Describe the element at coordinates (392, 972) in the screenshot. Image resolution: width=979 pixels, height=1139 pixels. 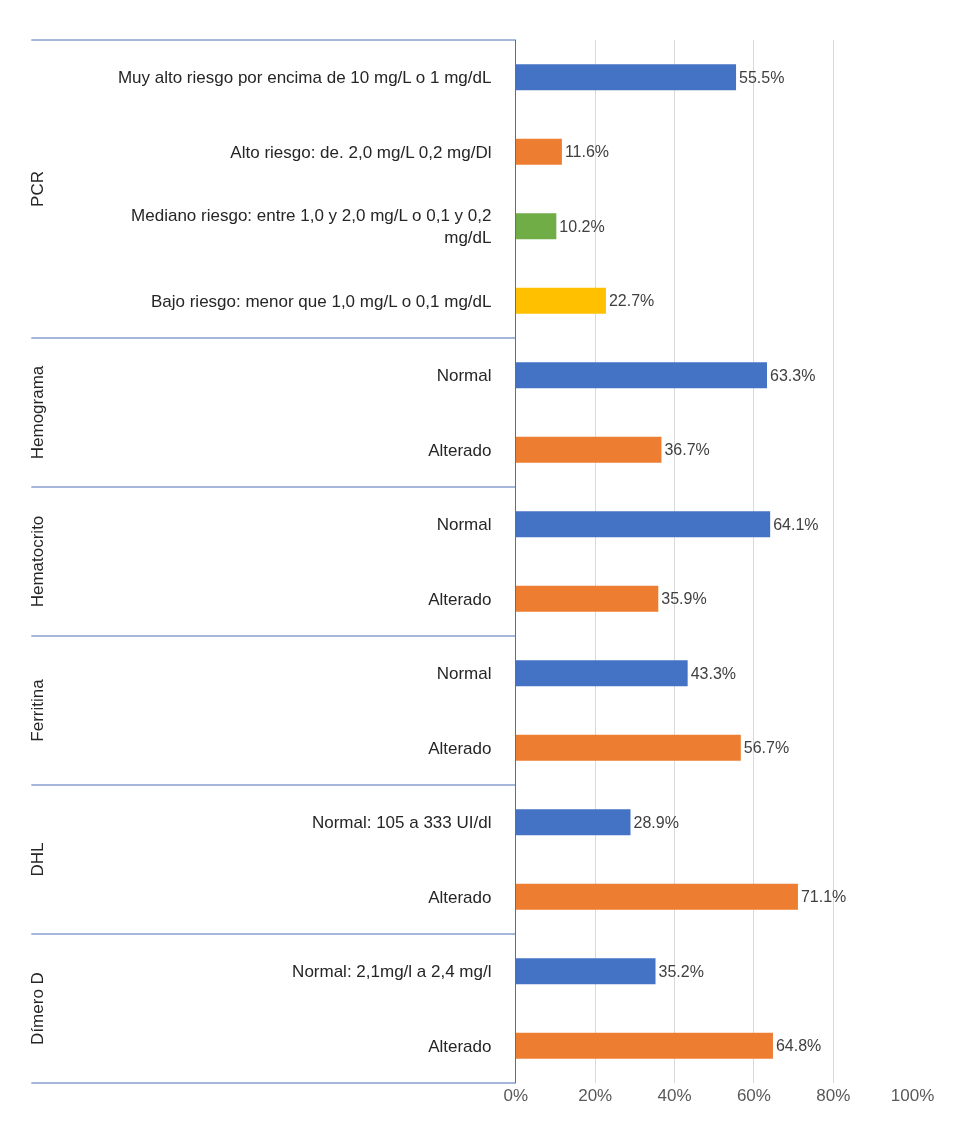
I see `y-tick-label: Normal: 2,1mg/l a 2,4 mg/l` at that location.